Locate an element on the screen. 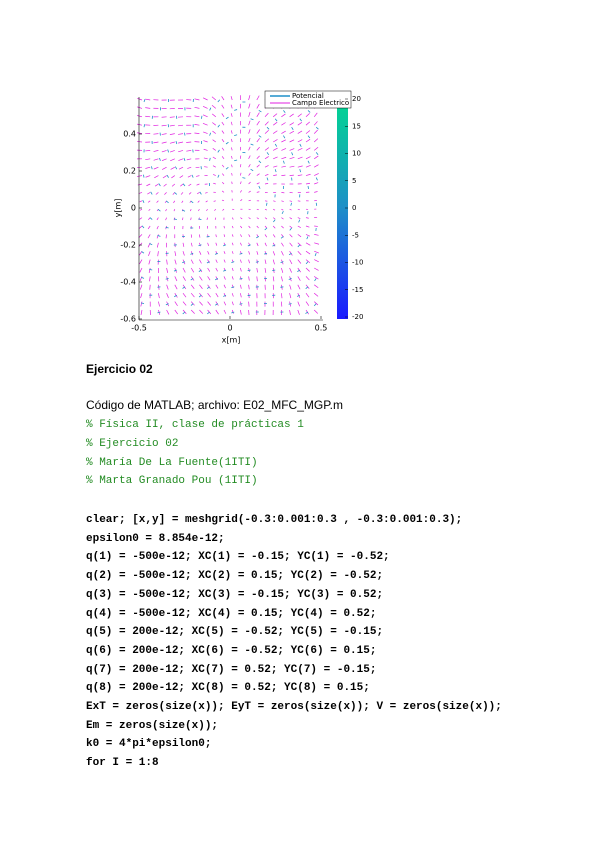  code-line: % Física II, clase de prácticas 1 is located at coordinates (195, 425).